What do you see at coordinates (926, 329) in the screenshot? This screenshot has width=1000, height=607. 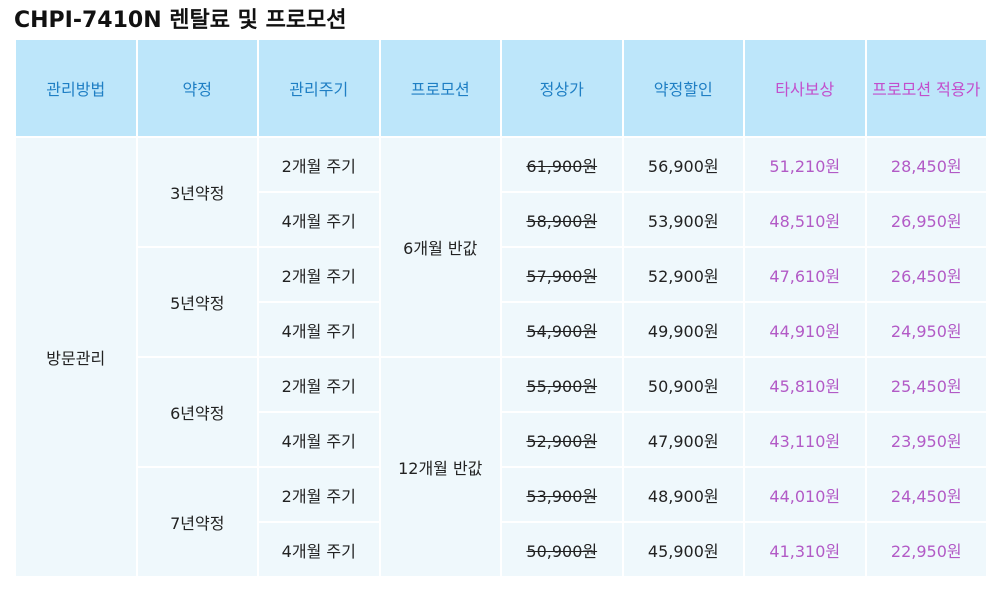 I see `promo-price: 24,950원` at bounding box center [926, 329].